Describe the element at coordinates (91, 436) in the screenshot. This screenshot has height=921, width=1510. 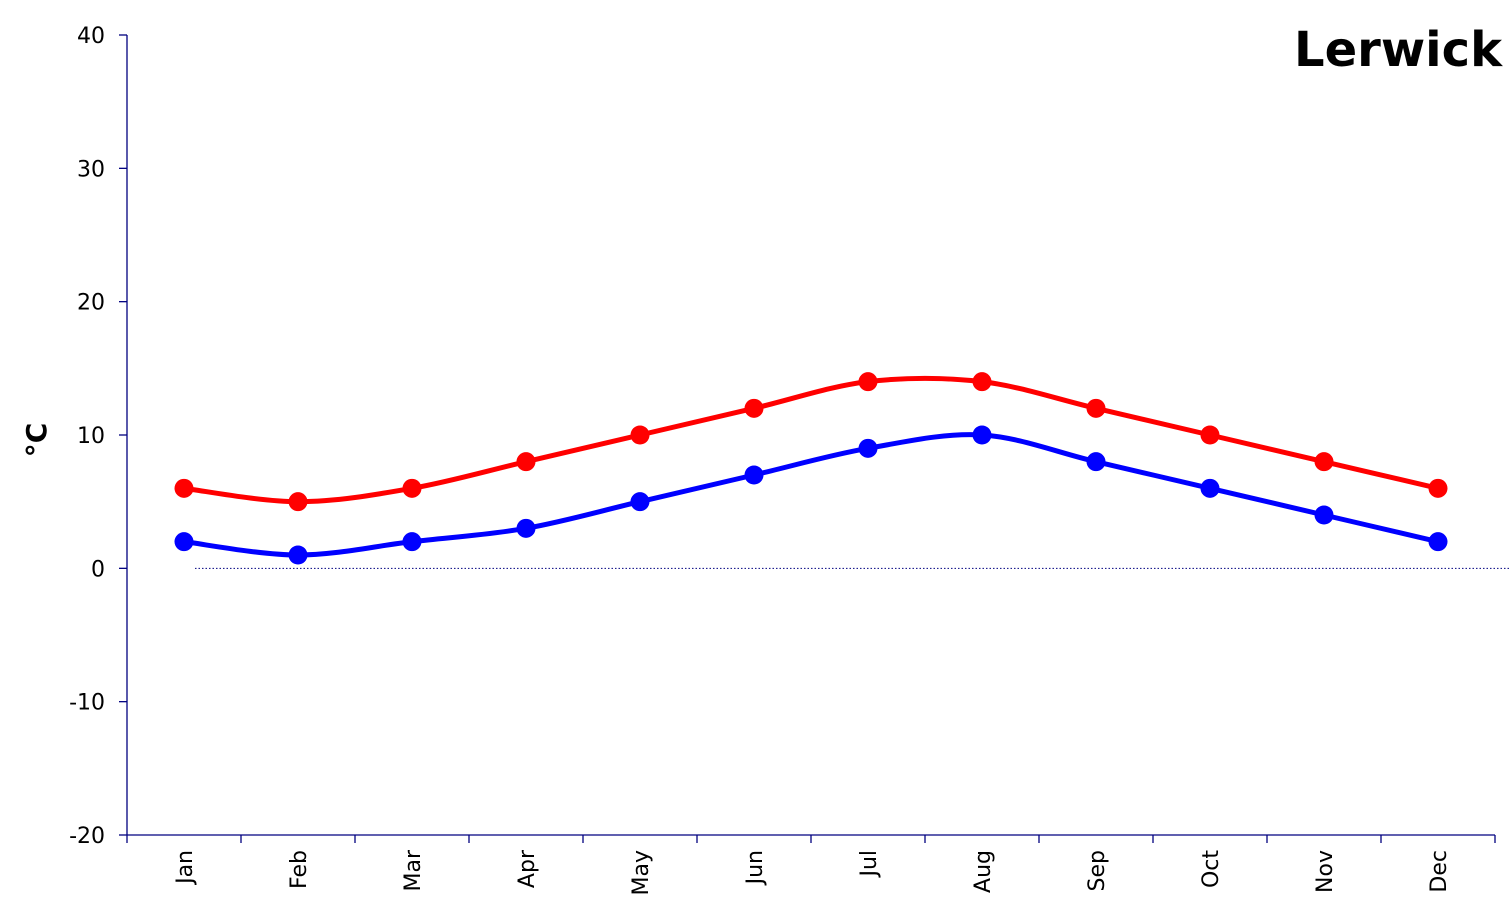
I see `y-tick-label: 10` at that location.